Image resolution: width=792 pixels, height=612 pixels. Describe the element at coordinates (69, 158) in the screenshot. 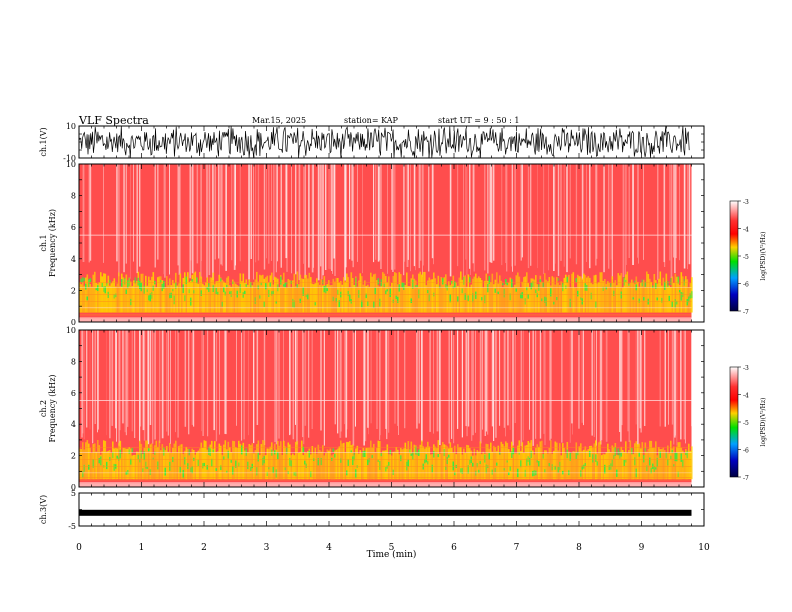

I see `y-tick-label: -10` at that location.